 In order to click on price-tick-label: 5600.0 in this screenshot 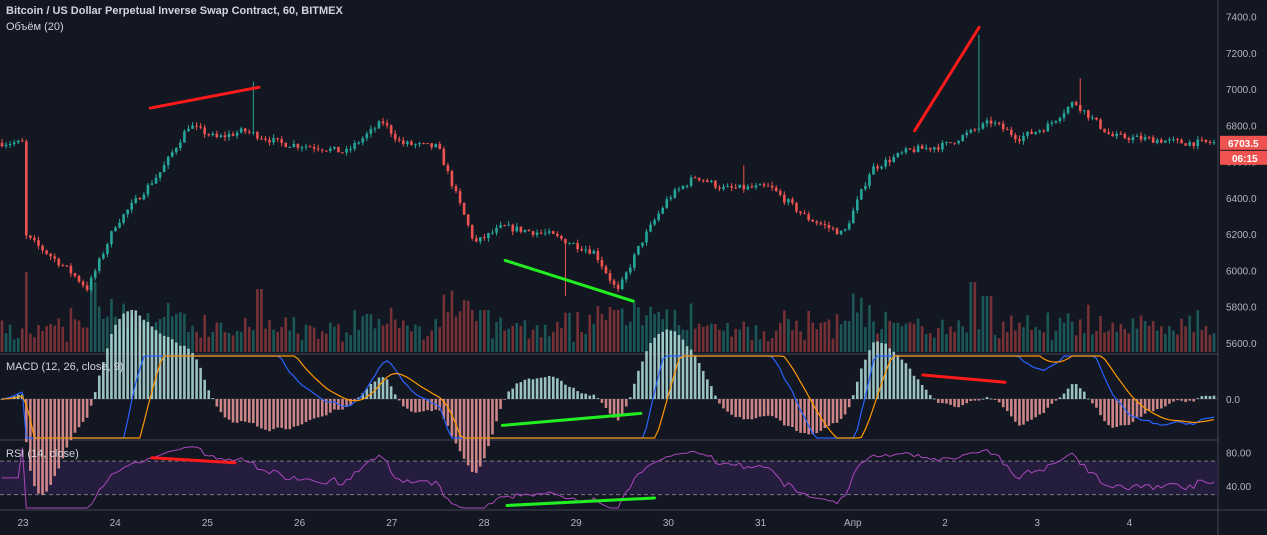, I will do `click(1241, 344)`.